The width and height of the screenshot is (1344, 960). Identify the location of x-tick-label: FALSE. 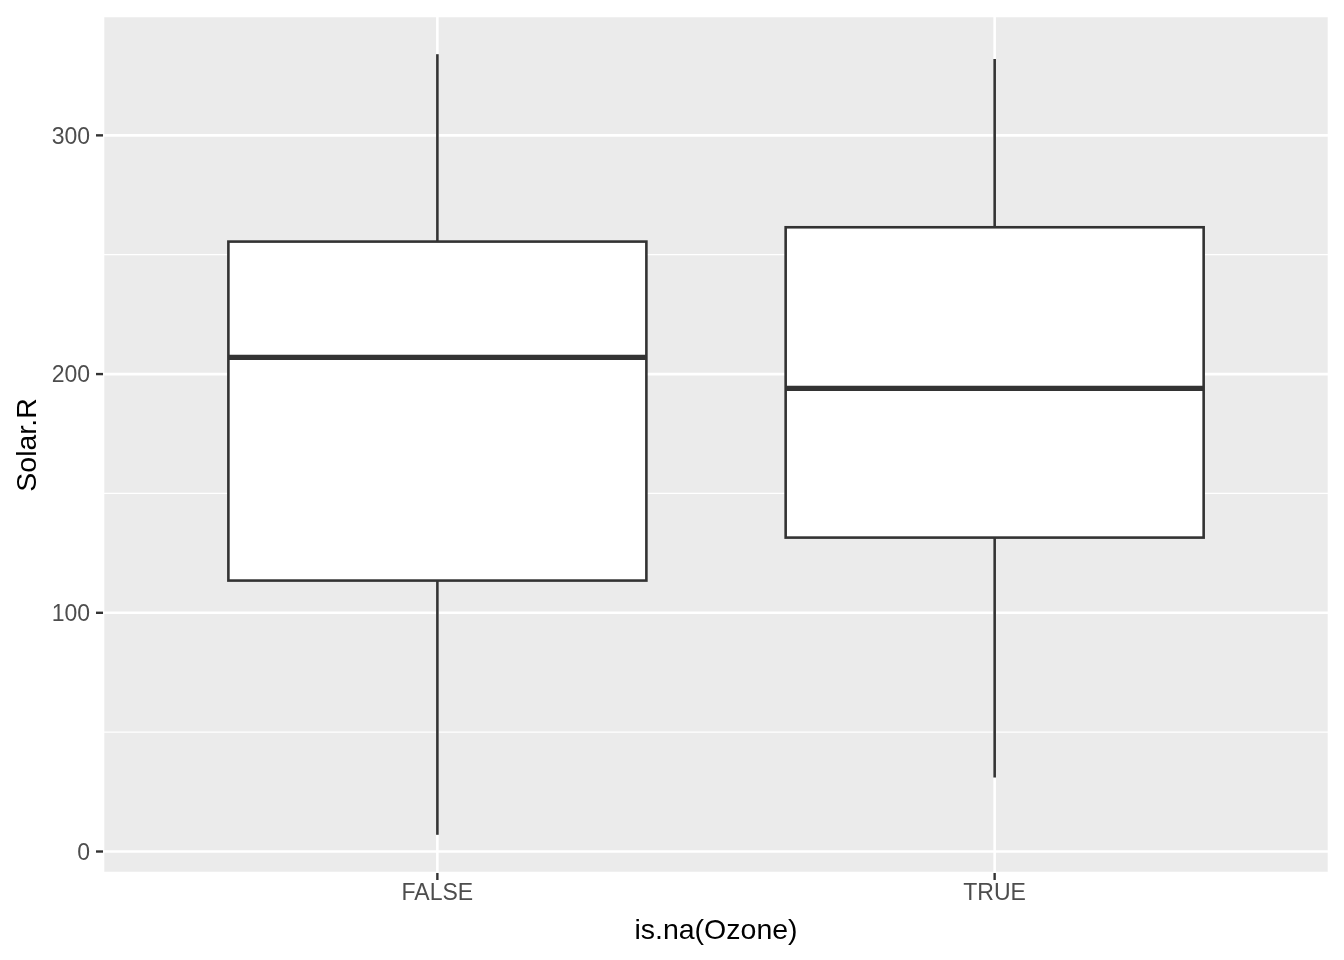
(437, 892).